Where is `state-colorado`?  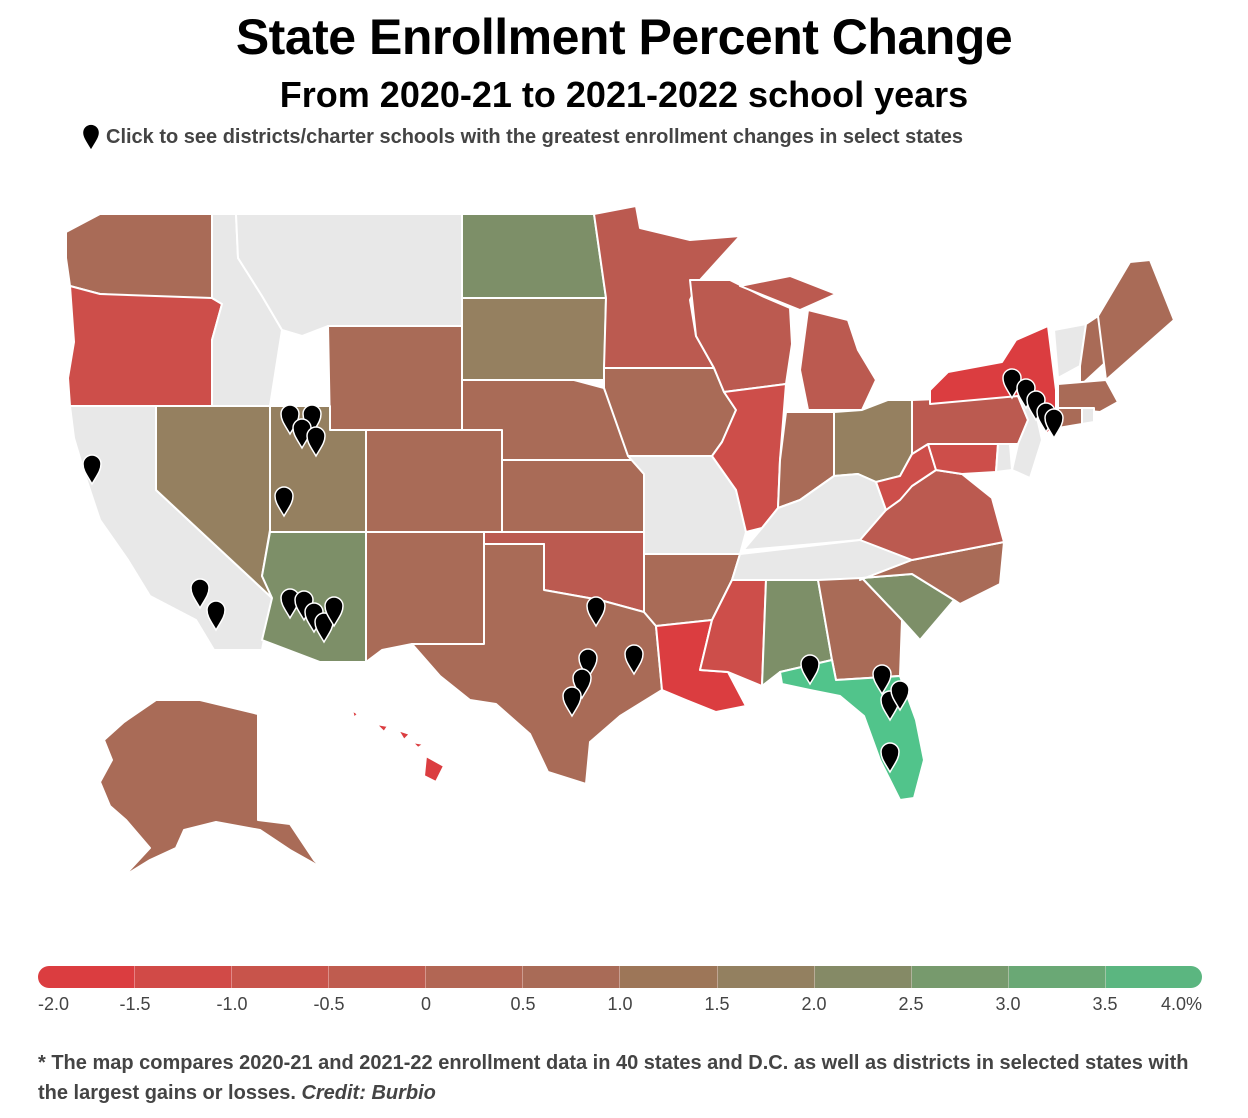
state-colorado is located at coordinates (434, 481).